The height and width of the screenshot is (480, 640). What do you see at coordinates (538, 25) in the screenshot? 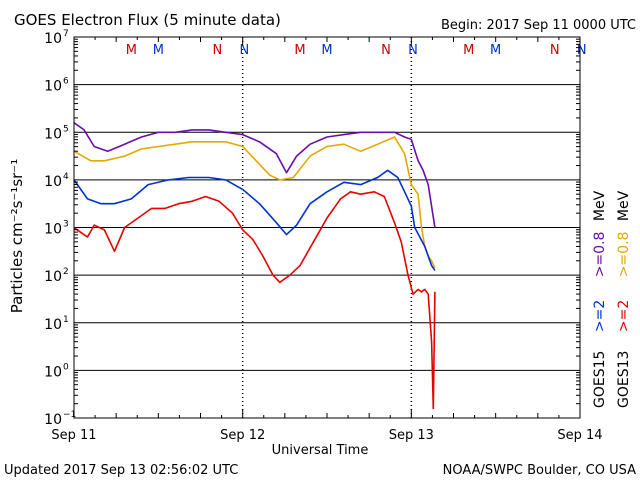
I see `begin-label: Begin: 2017 Sep 11 0000 UTC` at bounding box center [538, 25].